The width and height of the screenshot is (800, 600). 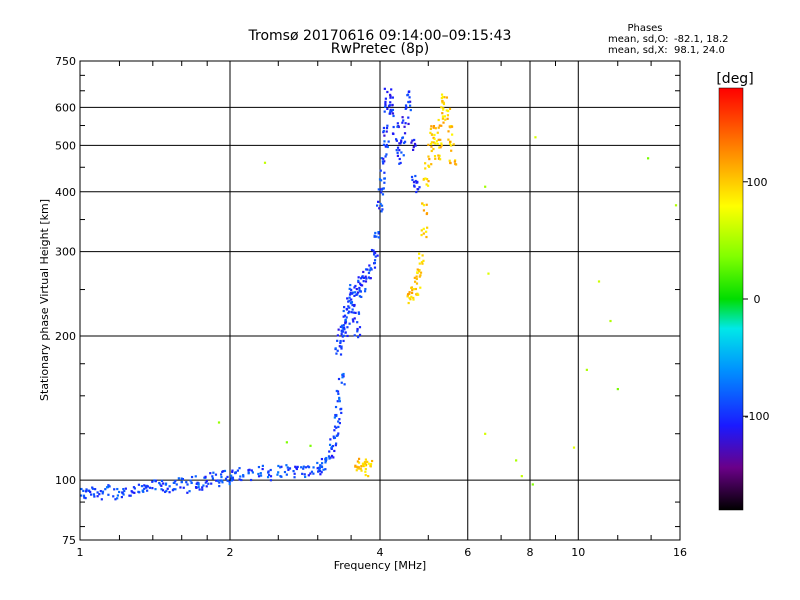 What do you see at coordinates (69, 540) in the screenshot?
I see `y-tick-label: 75` at bounding box center [69, 540].